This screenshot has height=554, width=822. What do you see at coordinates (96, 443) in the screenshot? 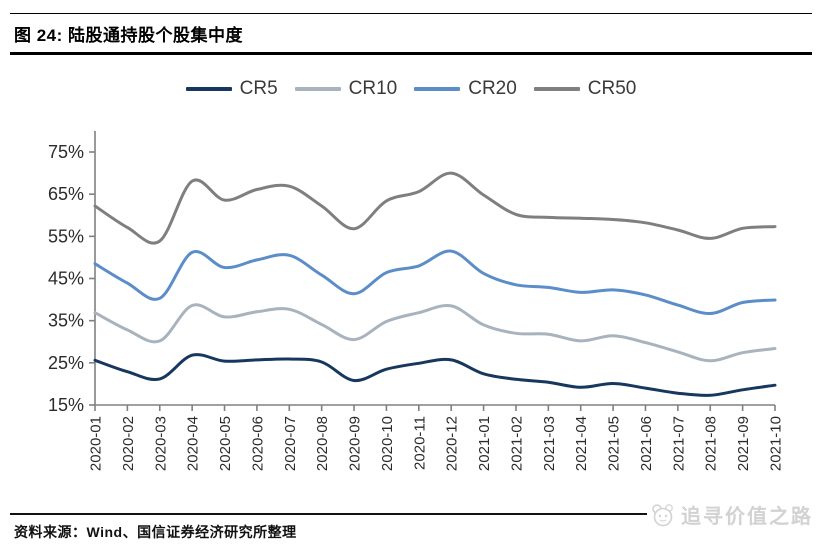
I see `x-tick-label: 2020-01` at bounding box center [96, 443].